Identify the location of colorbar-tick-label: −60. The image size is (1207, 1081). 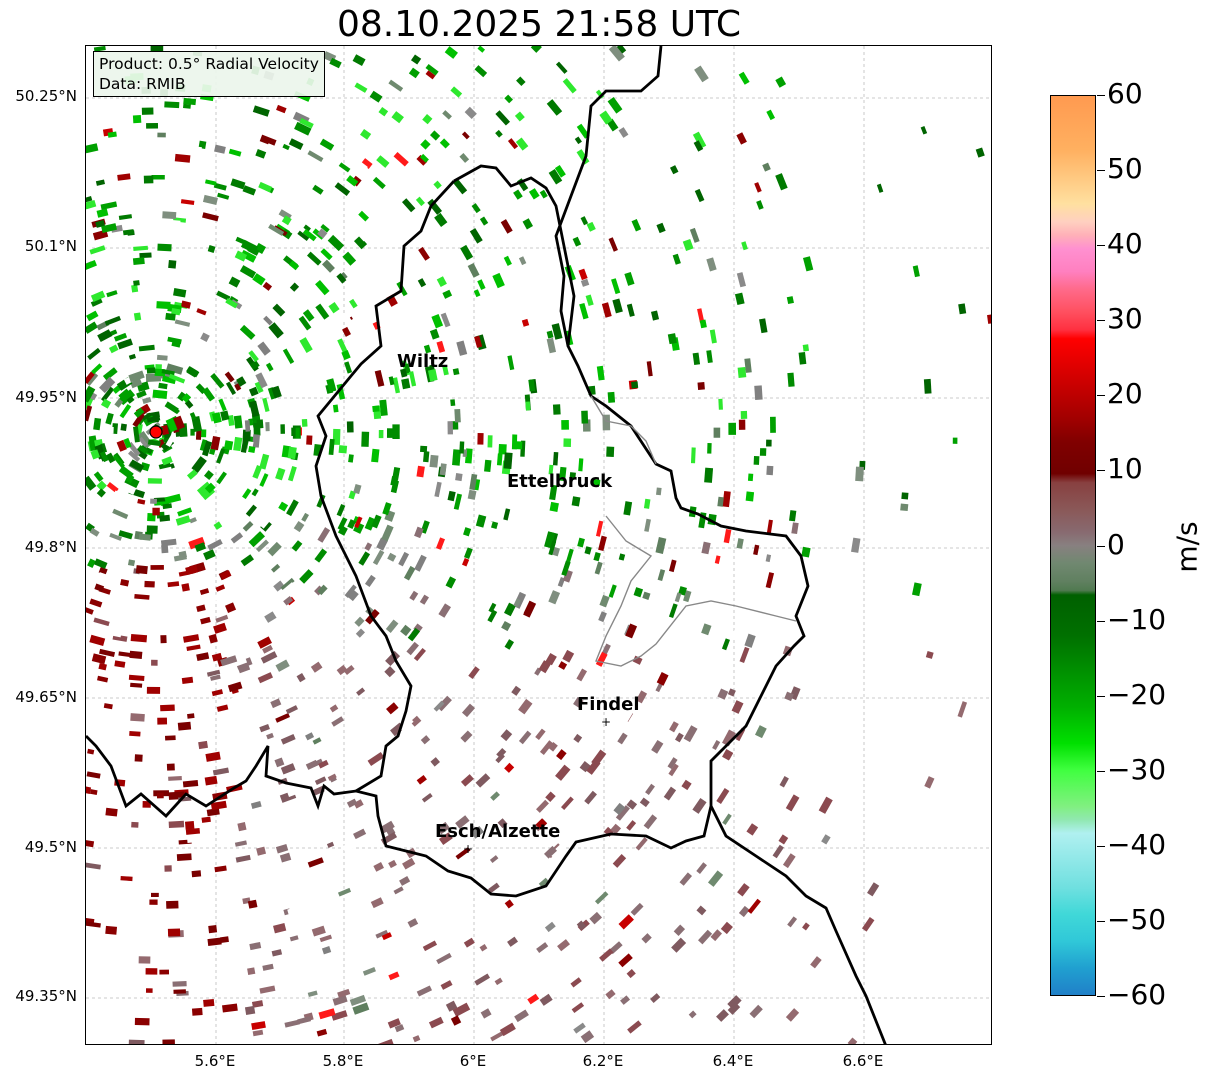
(1137, 994).